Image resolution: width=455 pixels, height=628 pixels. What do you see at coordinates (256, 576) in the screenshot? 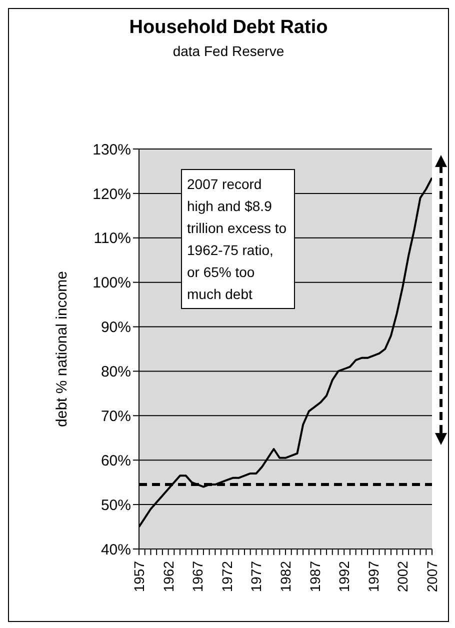
I see `x-tick-label: 1977` at bounding box center [256, 576].